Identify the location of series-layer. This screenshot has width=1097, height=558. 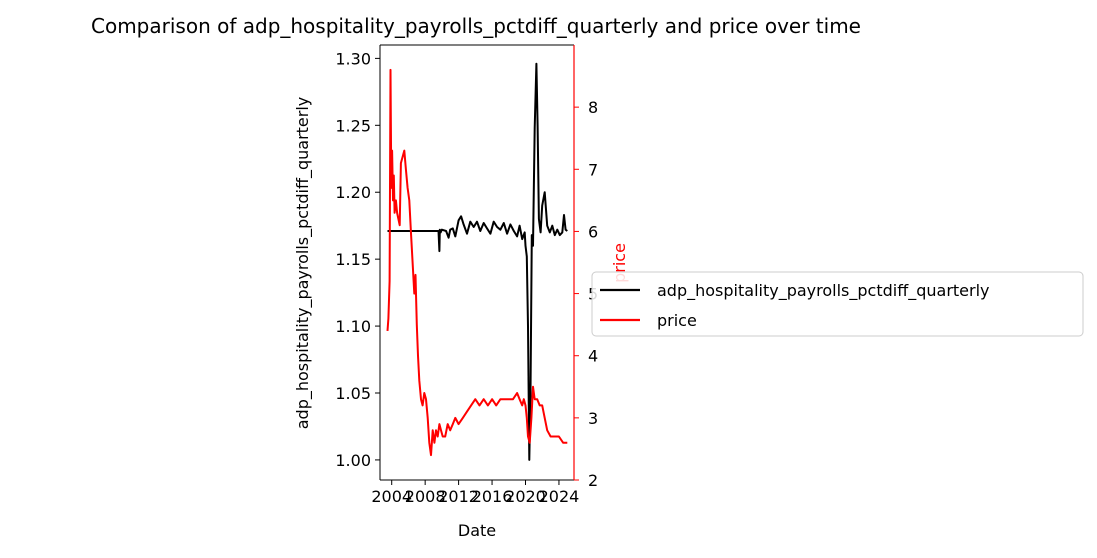
(477, 261).